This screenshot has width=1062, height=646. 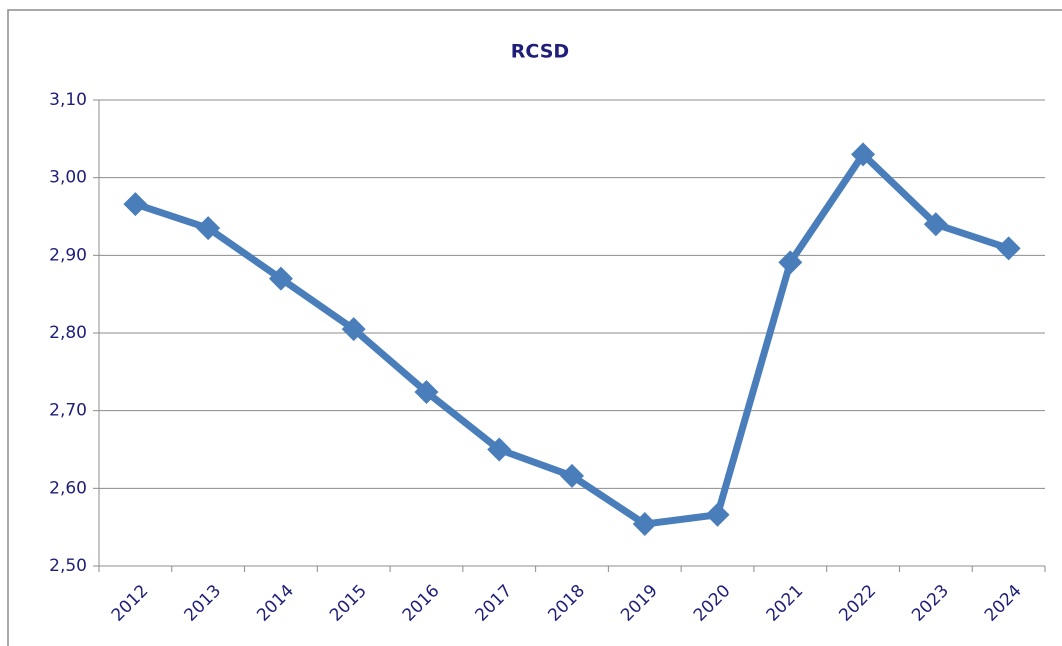 I want to click on x-tick-label: 2019, so click(x=639, y=603).